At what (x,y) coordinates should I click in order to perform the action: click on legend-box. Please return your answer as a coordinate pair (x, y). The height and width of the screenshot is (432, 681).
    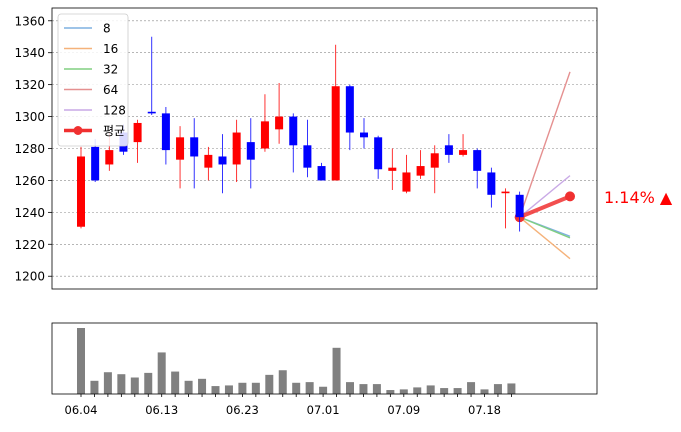
    Looking at the image, I should click on (93, 80).